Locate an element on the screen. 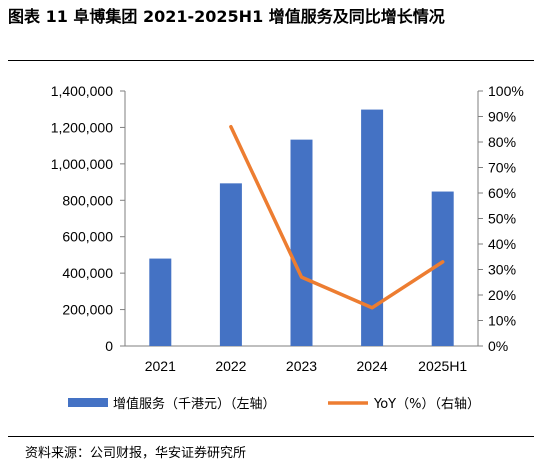  right-tick-label: 40% is located at coordinates (502, 244).